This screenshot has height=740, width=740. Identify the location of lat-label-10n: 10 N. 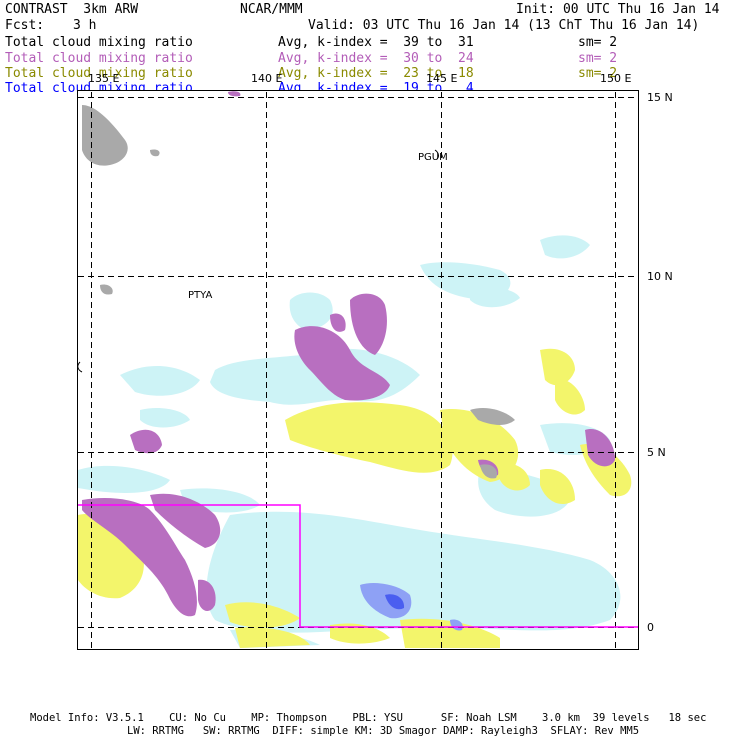
(660, 276).